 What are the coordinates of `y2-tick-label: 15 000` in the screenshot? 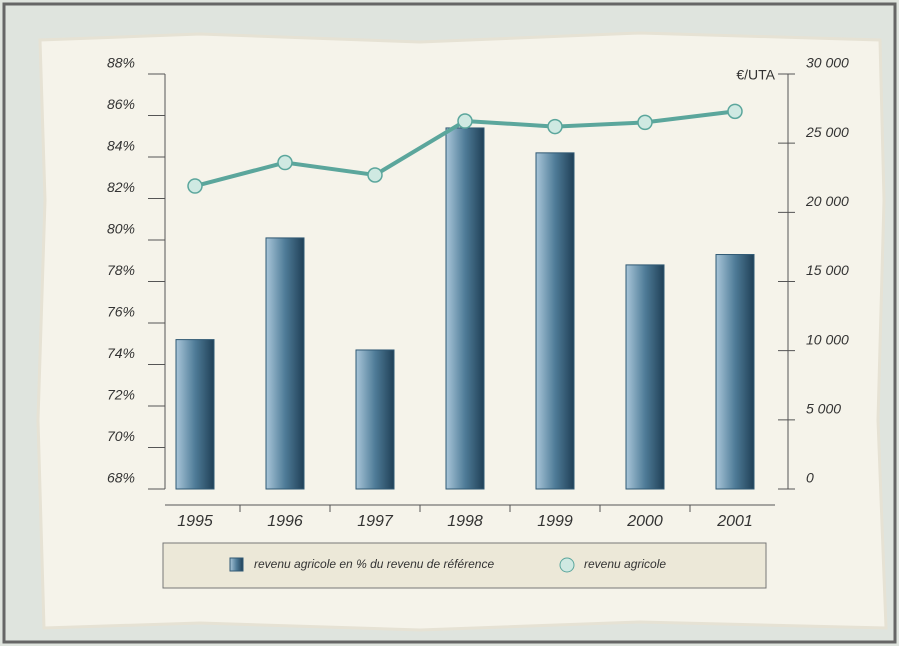 It's located at (827, 270).